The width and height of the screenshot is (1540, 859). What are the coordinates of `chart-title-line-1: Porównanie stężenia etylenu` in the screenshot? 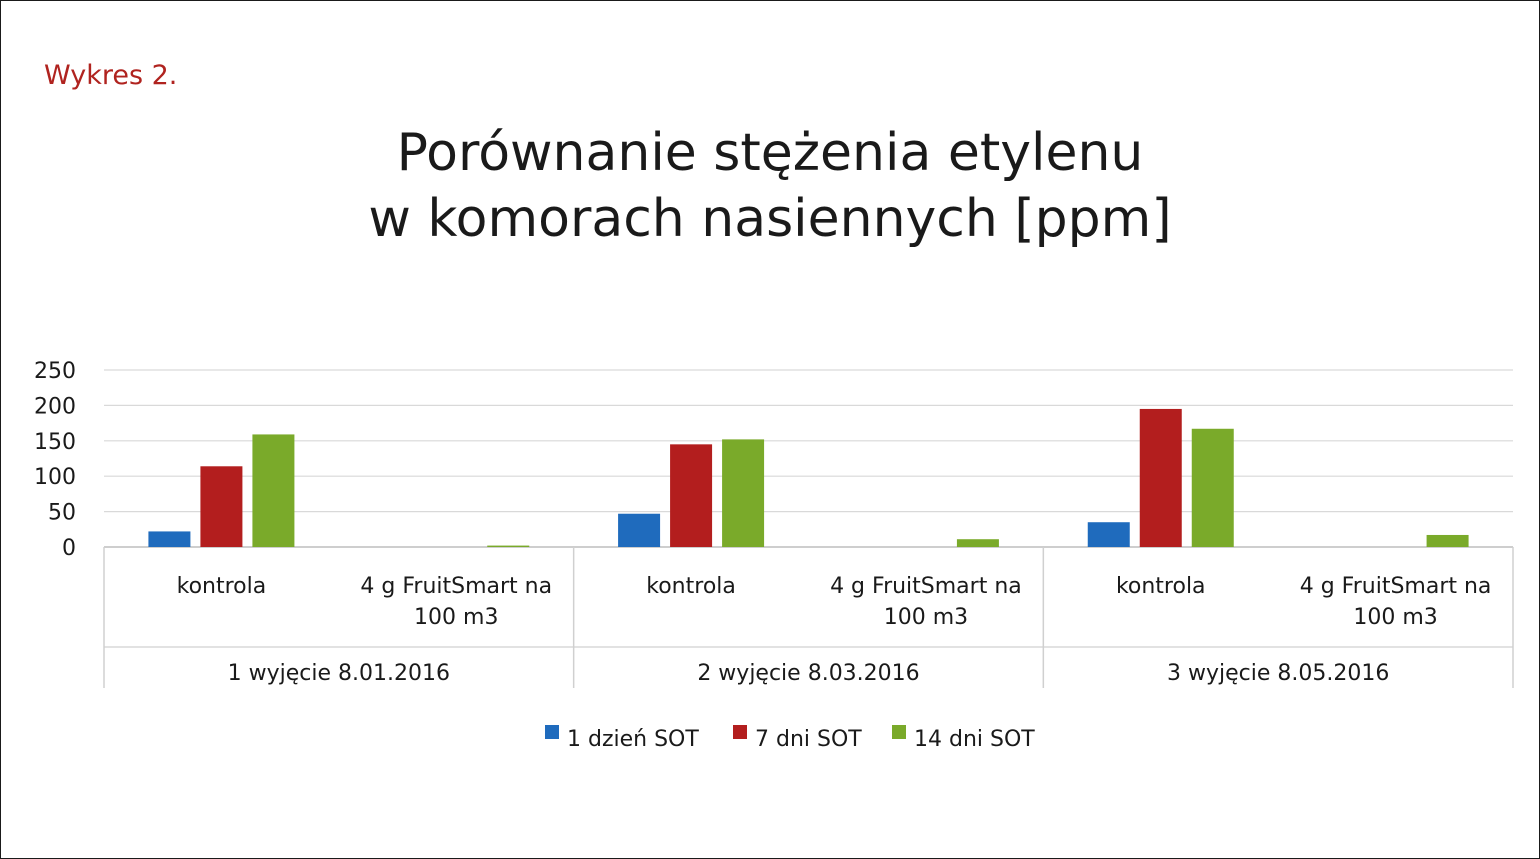 It's located at (770, 153).